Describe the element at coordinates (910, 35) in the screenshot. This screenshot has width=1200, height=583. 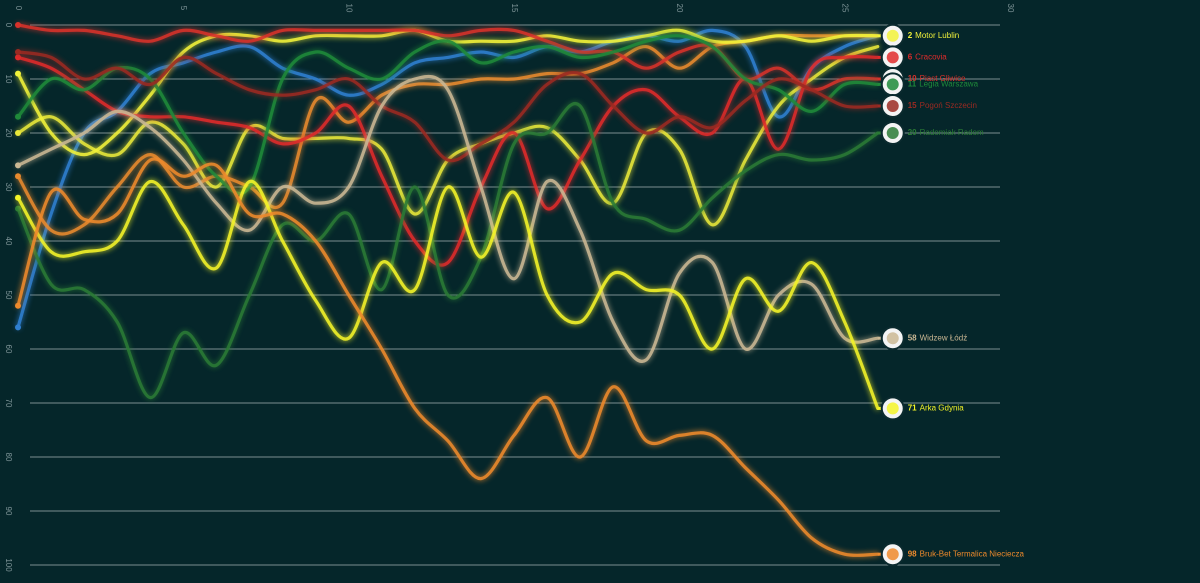
I see `end-value-label: 2` at that location.